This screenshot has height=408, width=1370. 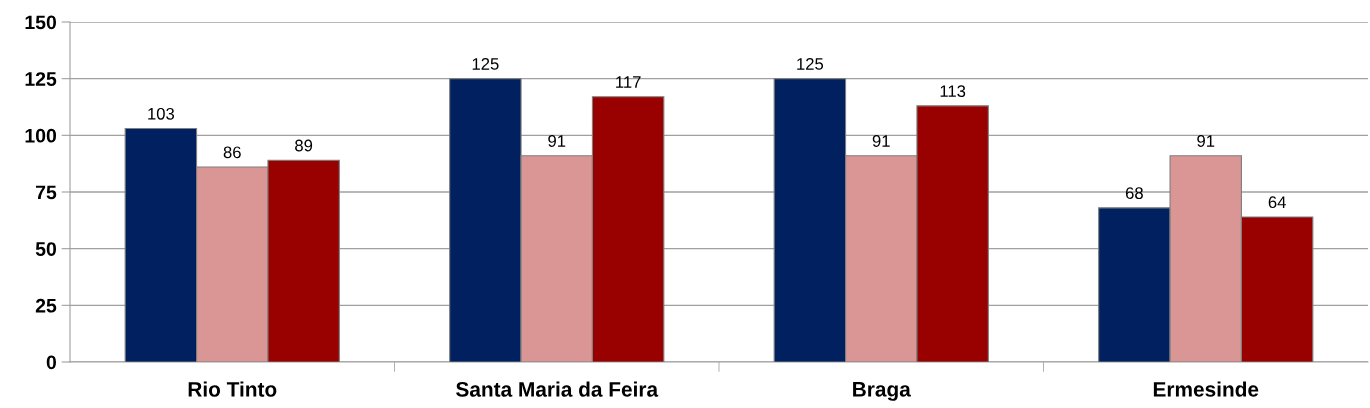 What do you see at coordinates (1206, 389) in the screenshot?
I see `x-tick-label: Ermesinde` at bounding box center [1206, 389].